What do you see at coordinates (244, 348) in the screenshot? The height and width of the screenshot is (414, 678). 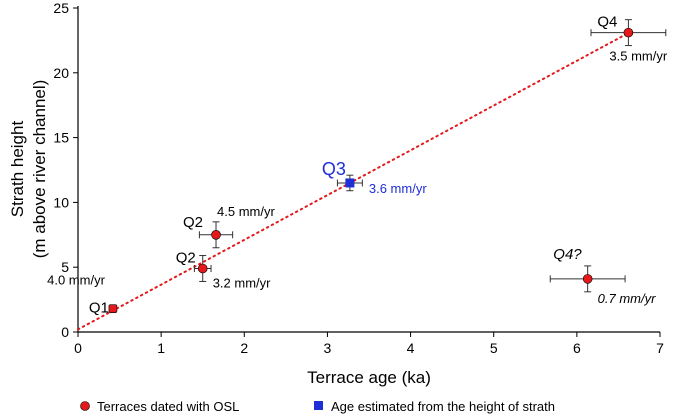 I see `x-tick-label: 2` at bounding box center [244, 348].